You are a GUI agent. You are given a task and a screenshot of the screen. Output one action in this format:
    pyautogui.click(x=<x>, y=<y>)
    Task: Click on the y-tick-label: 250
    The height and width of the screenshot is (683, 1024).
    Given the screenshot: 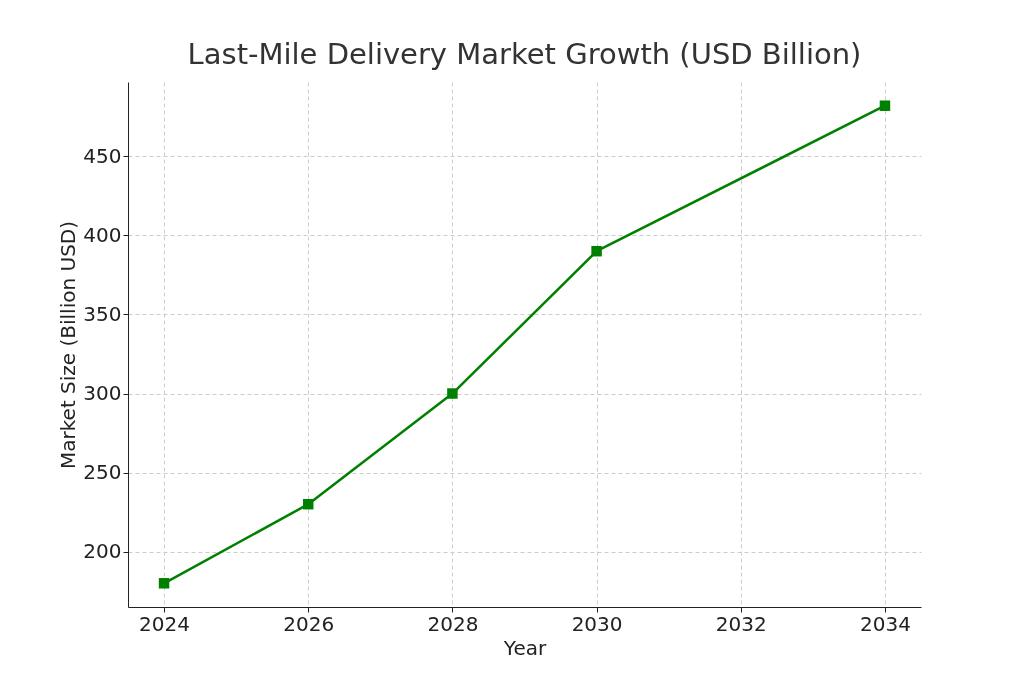 What is the action you would take?
    pyautogui.click(x=102, y=472)
    